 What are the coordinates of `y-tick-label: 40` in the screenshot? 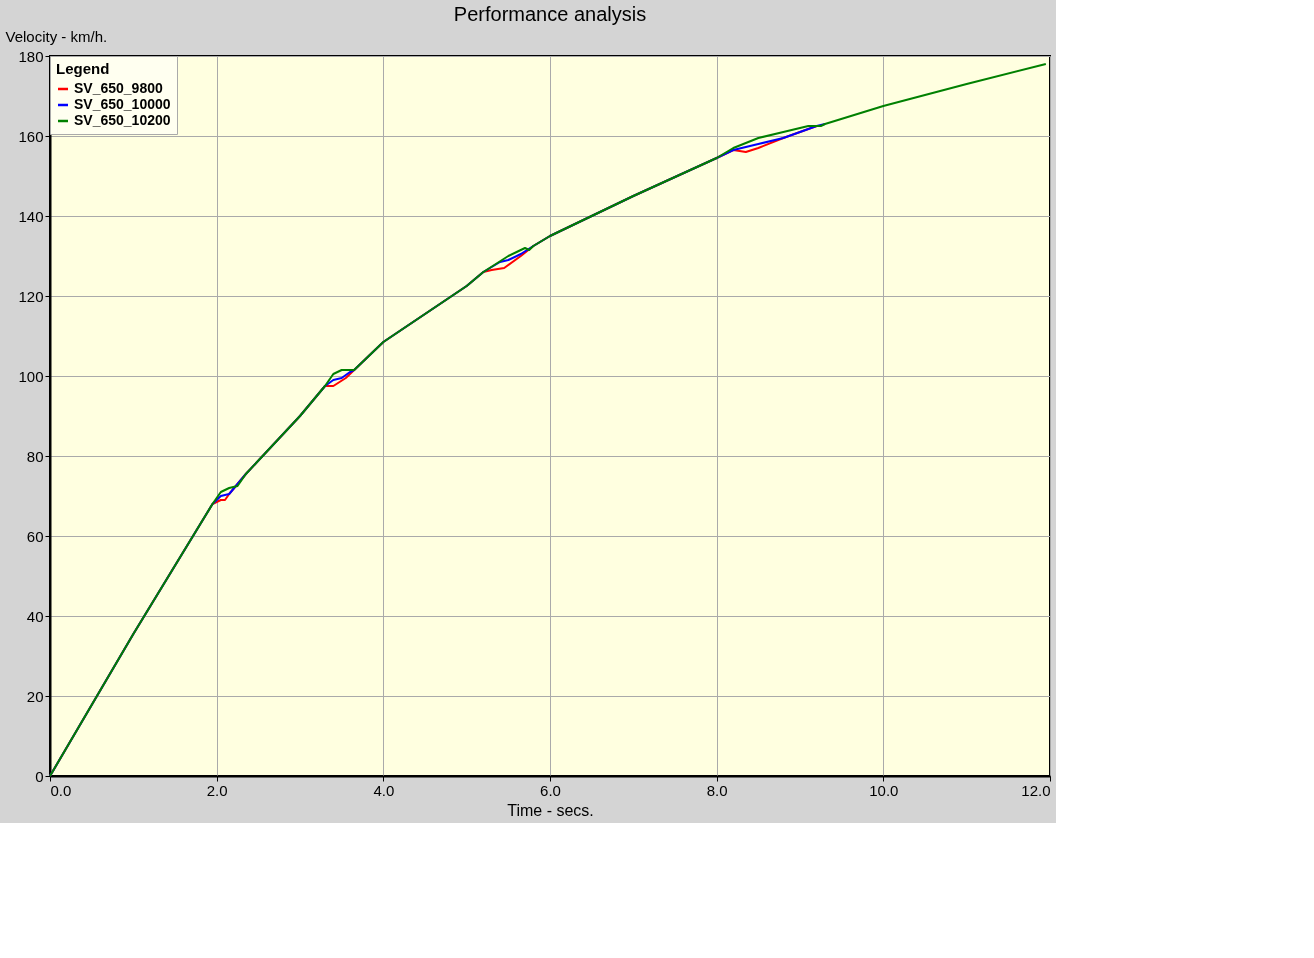 It's located at (35, 616).